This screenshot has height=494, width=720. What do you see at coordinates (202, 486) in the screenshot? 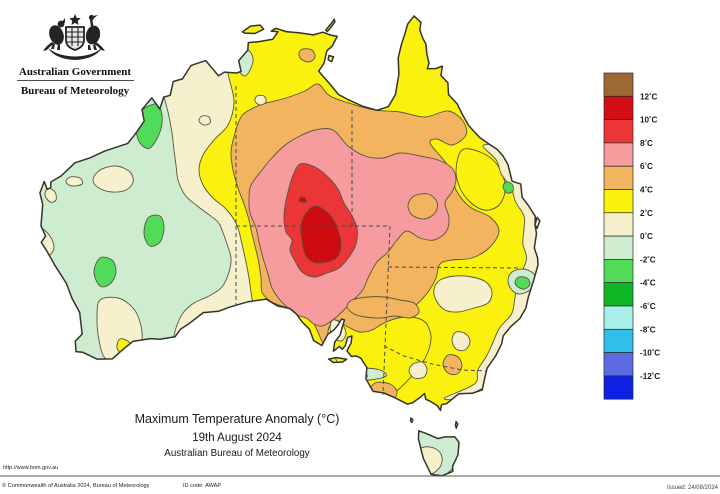
I see `svg-text: ID code: AWAP` at bounding box center [202, 486].